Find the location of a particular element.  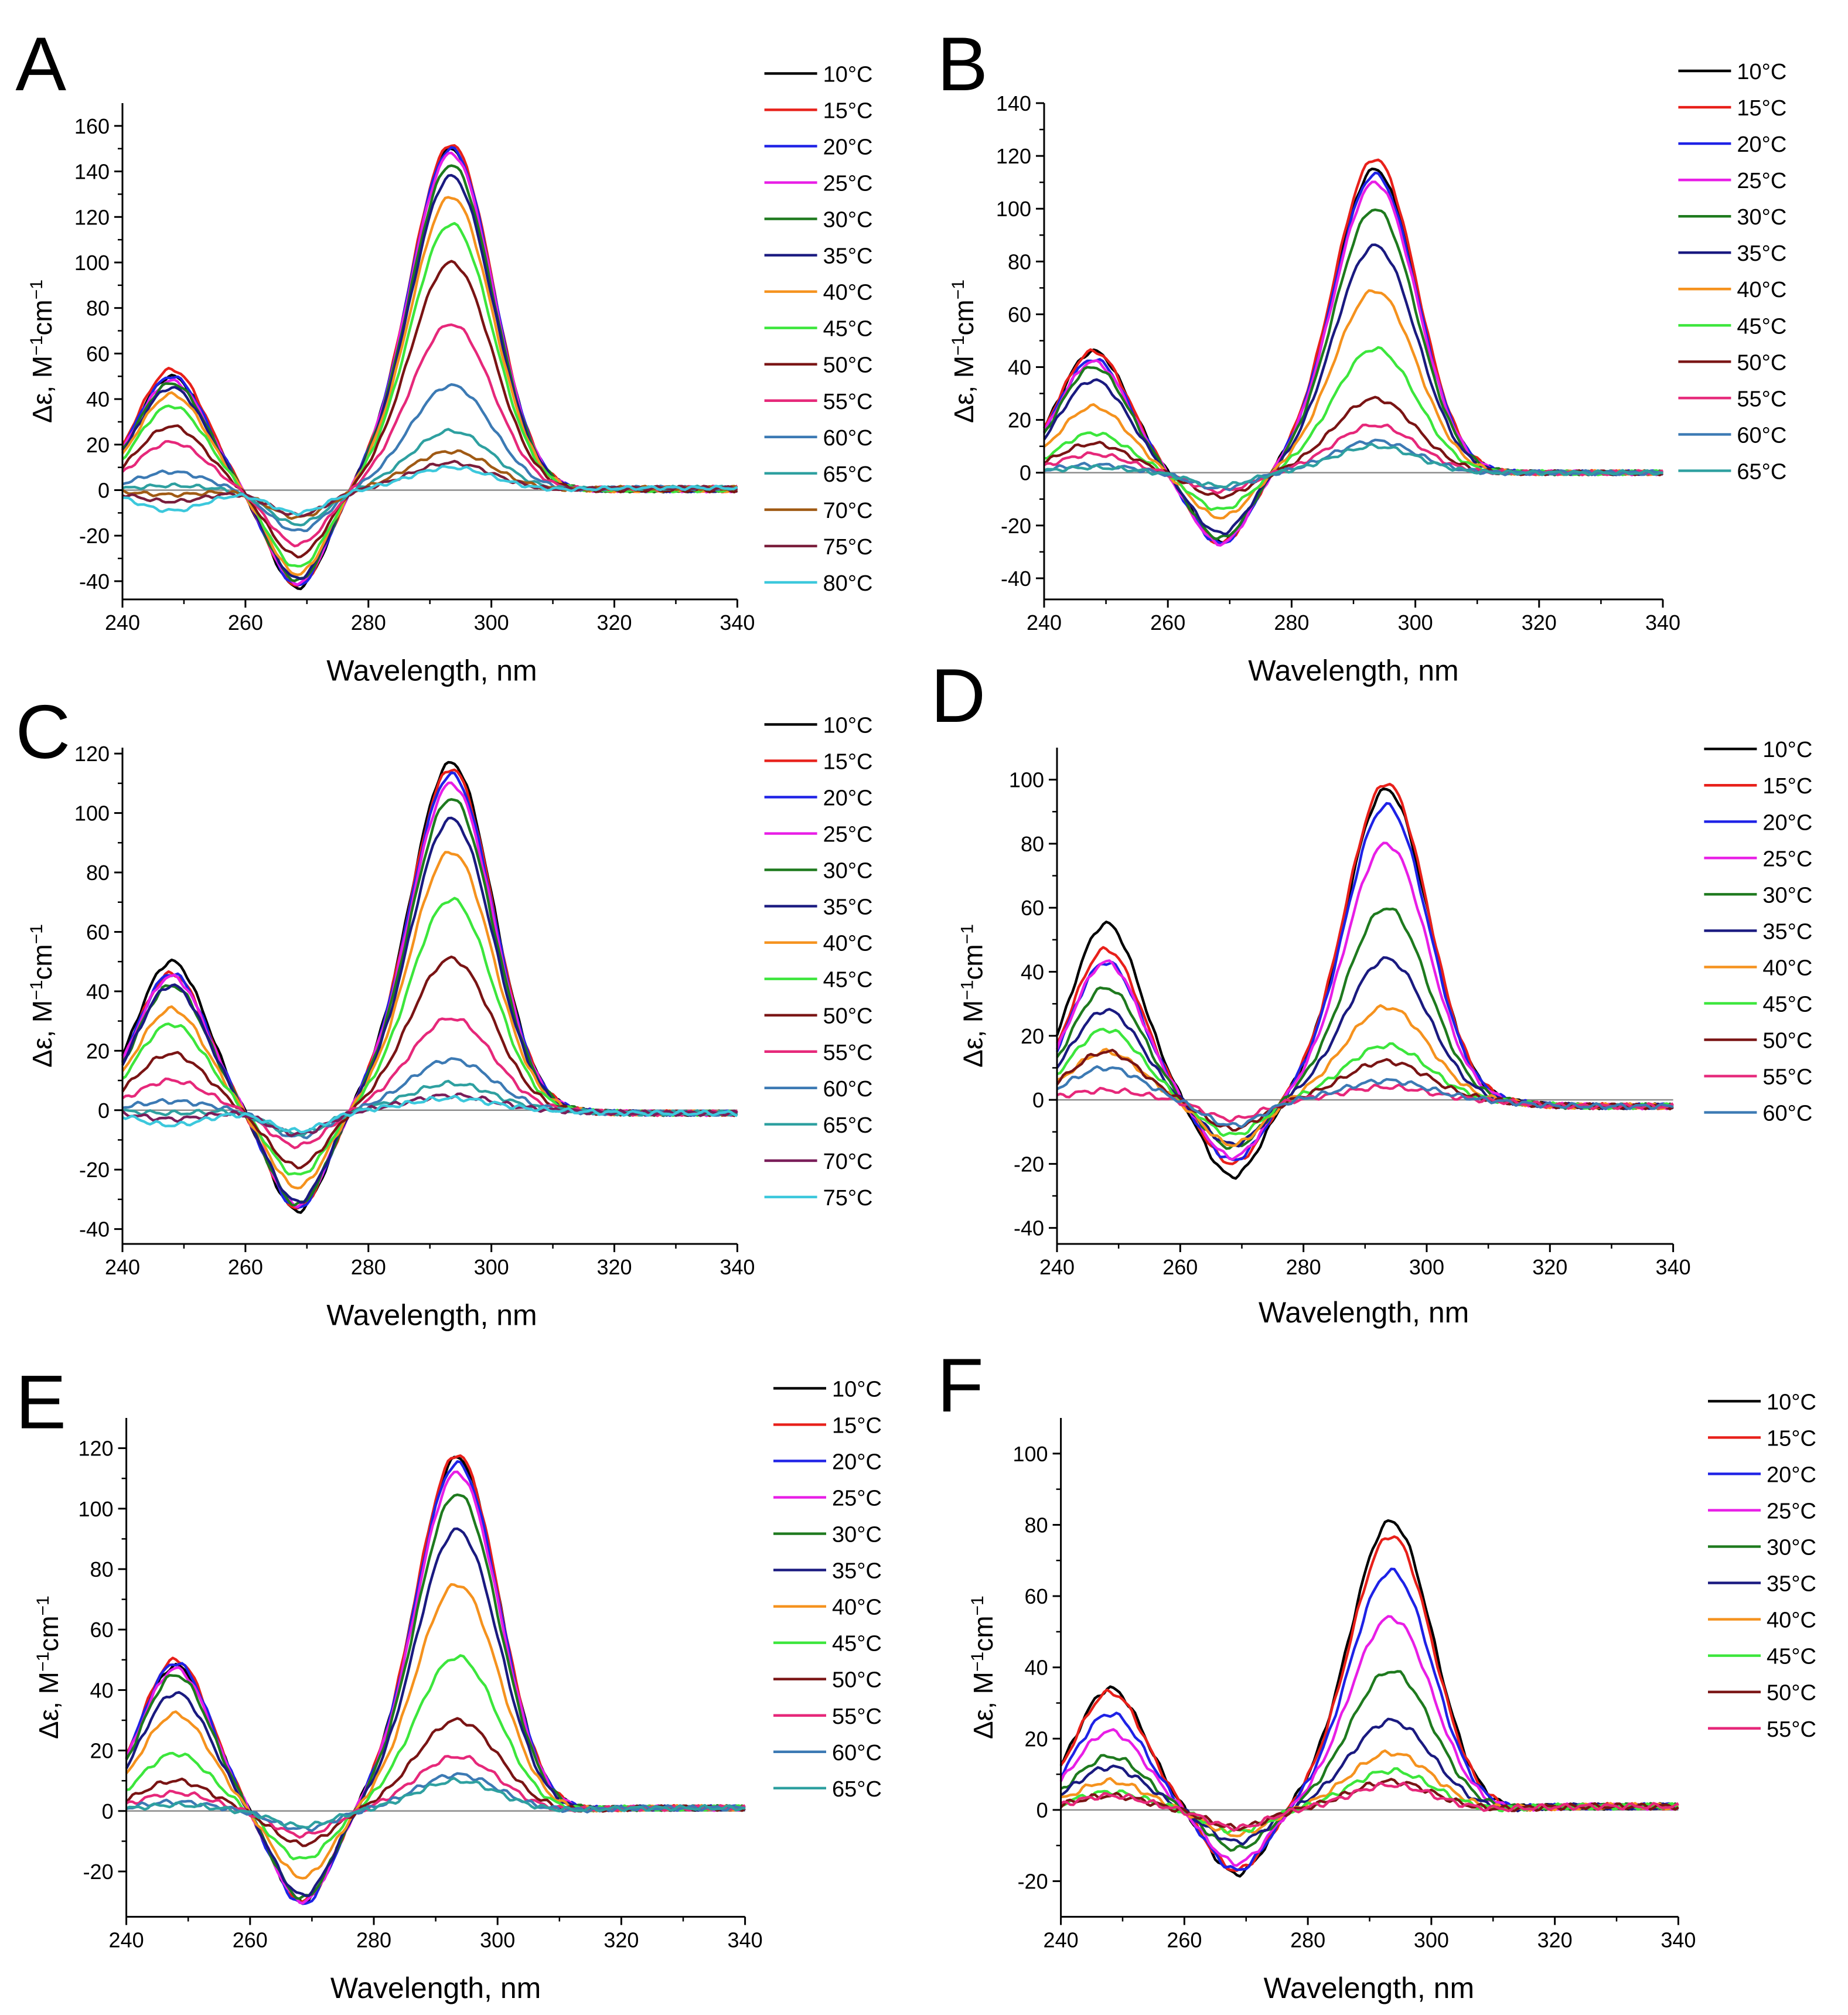

legend-label: 45°C is located at coordinates (1761, 326).